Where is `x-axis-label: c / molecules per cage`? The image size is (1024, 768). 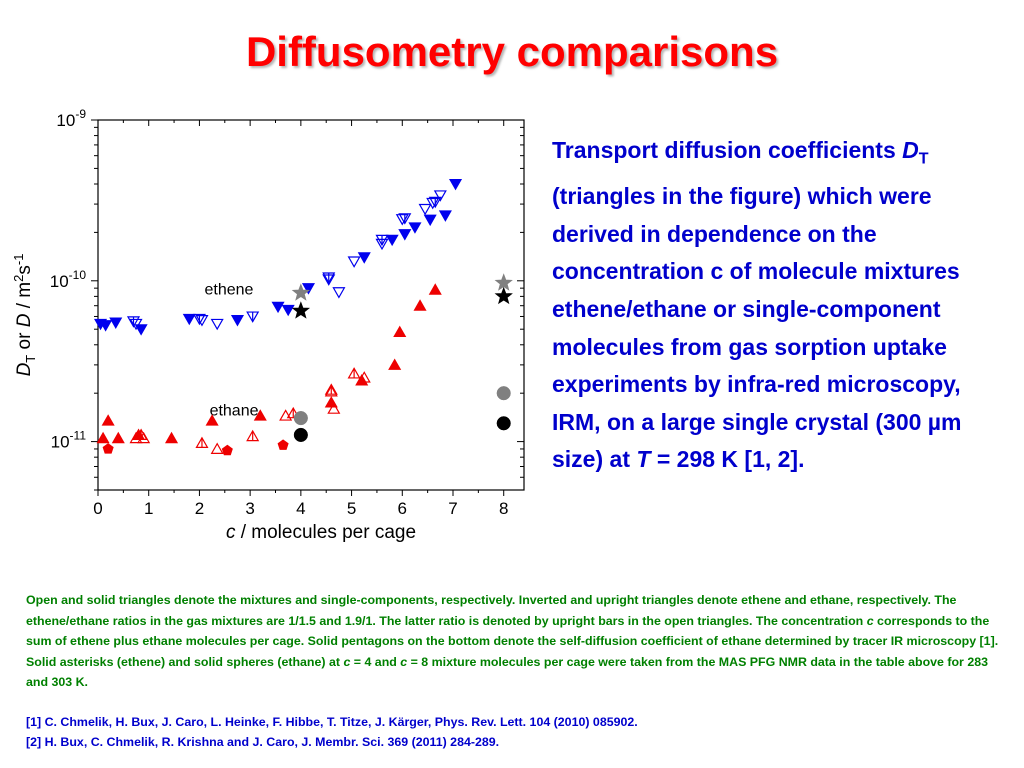 x-axis-label: c / molecules per cage is located at coordinates (321, 532).